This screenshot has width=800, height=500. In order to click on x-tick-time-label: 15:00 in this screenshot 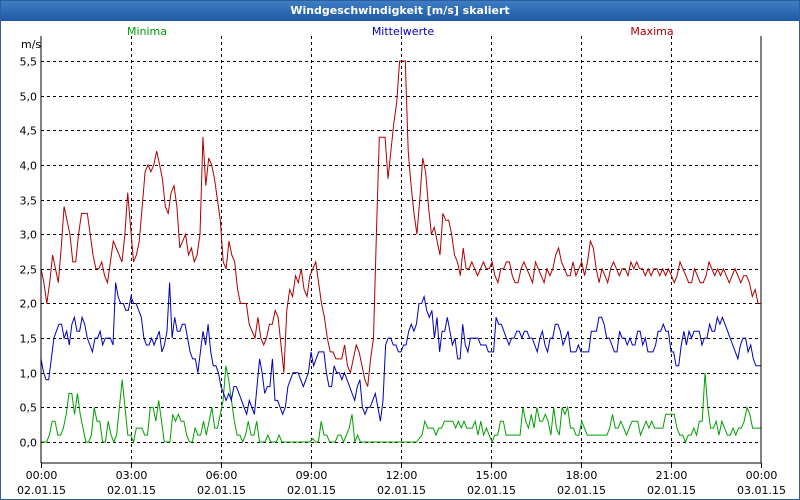, I will do `click(492, 475)`.